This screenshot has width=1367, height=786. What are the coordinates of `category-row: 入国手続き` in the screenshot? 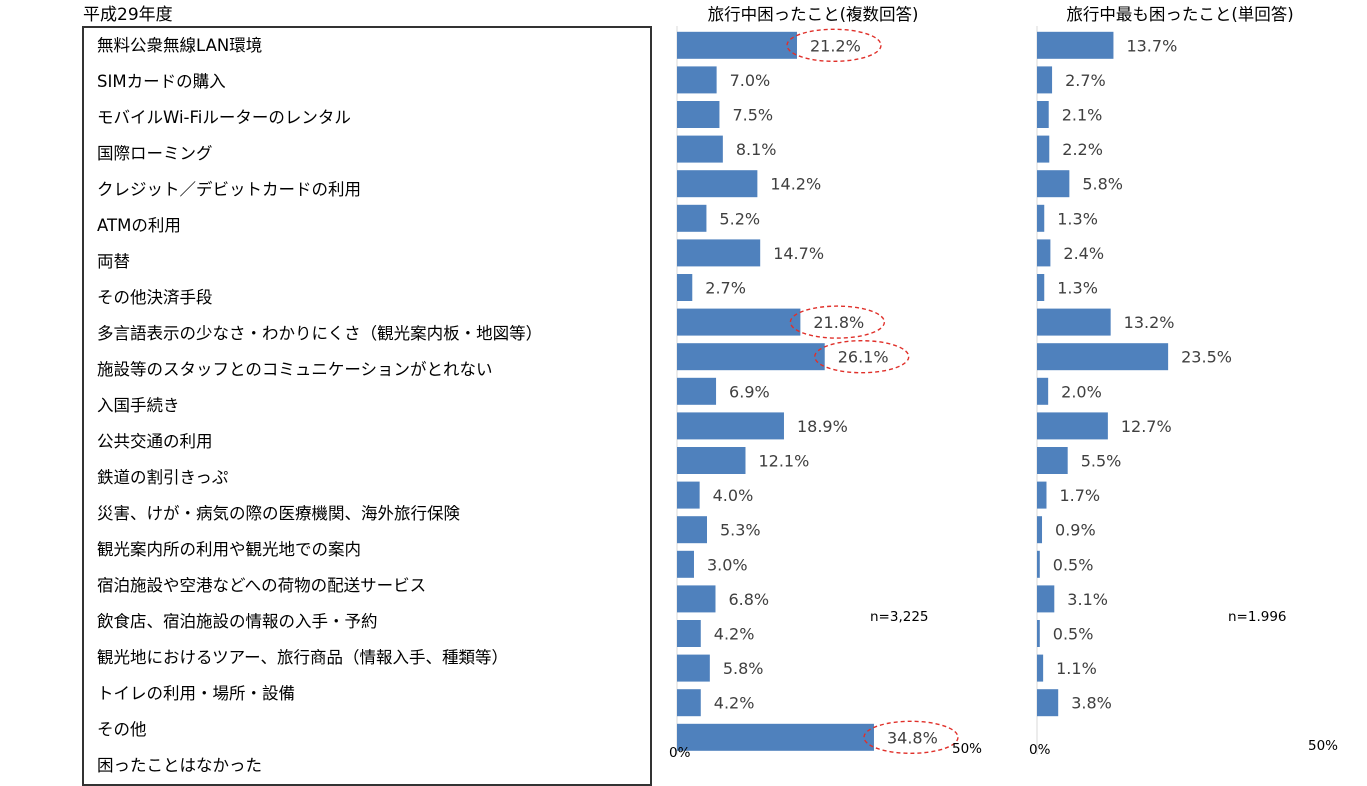 It's located at (367, 406).